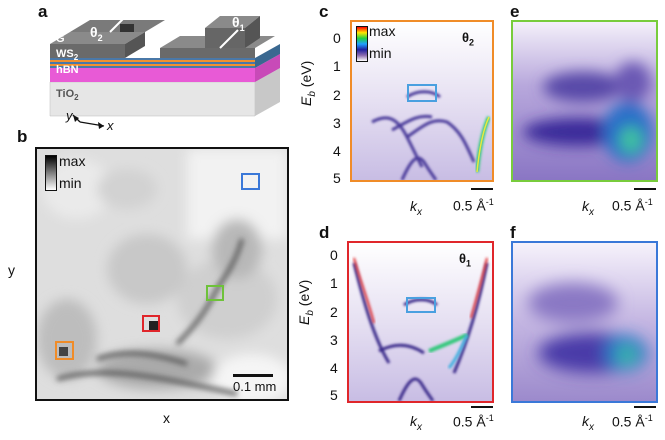 This screenshot has height=440, width=665. What do you see at coordinates (60, 39) in the screenshot?
I see `layer-label-g: G` at bounding box center [60, 39].